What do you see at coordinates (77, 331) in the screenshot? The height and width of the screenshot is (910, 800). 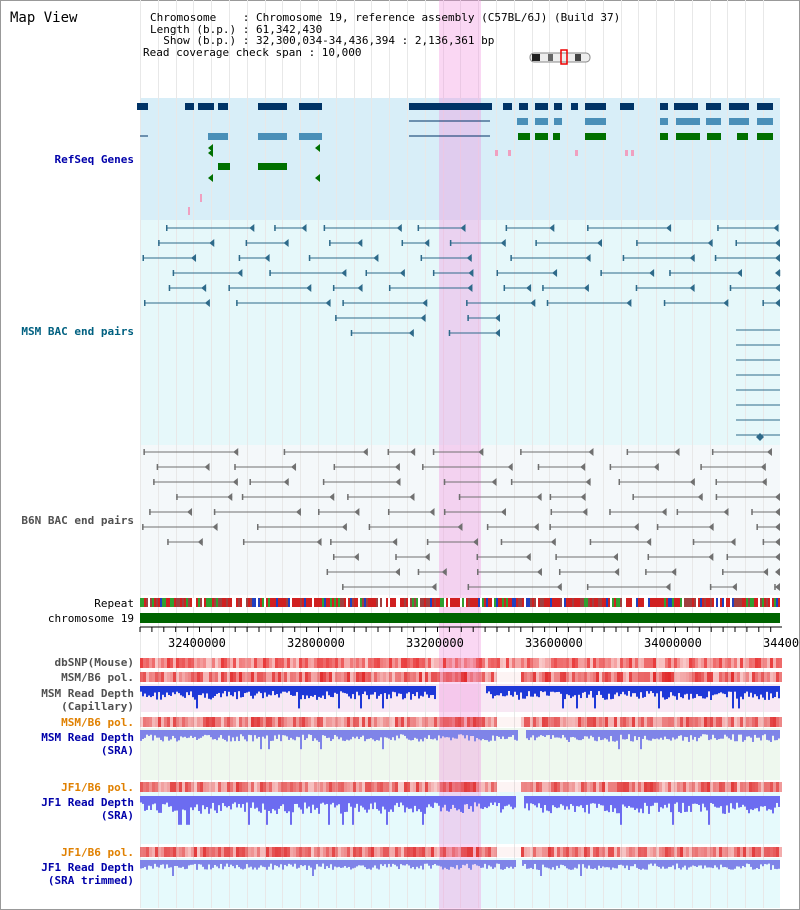 I see `msm-bac-track-label: MSM BAC end pairs` at bounding box center [77, 331].